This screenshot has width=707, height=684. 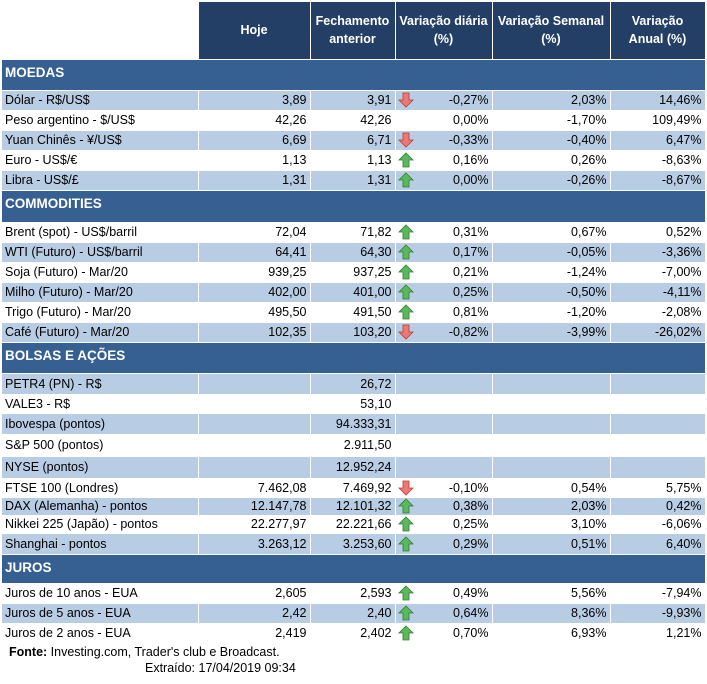 I want to click on cell-var-semanal: -0,05%, so click(x=551, y=252).